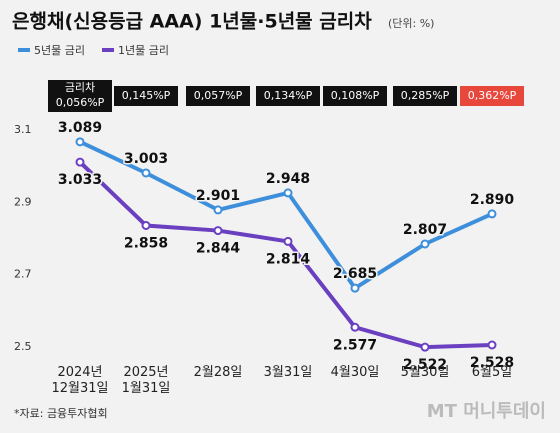 The width and height of the screenshot is (560, 433). Describe the element at coordinates (80, 128) in the screenshot. I see `data-label: 3.089` at that location.